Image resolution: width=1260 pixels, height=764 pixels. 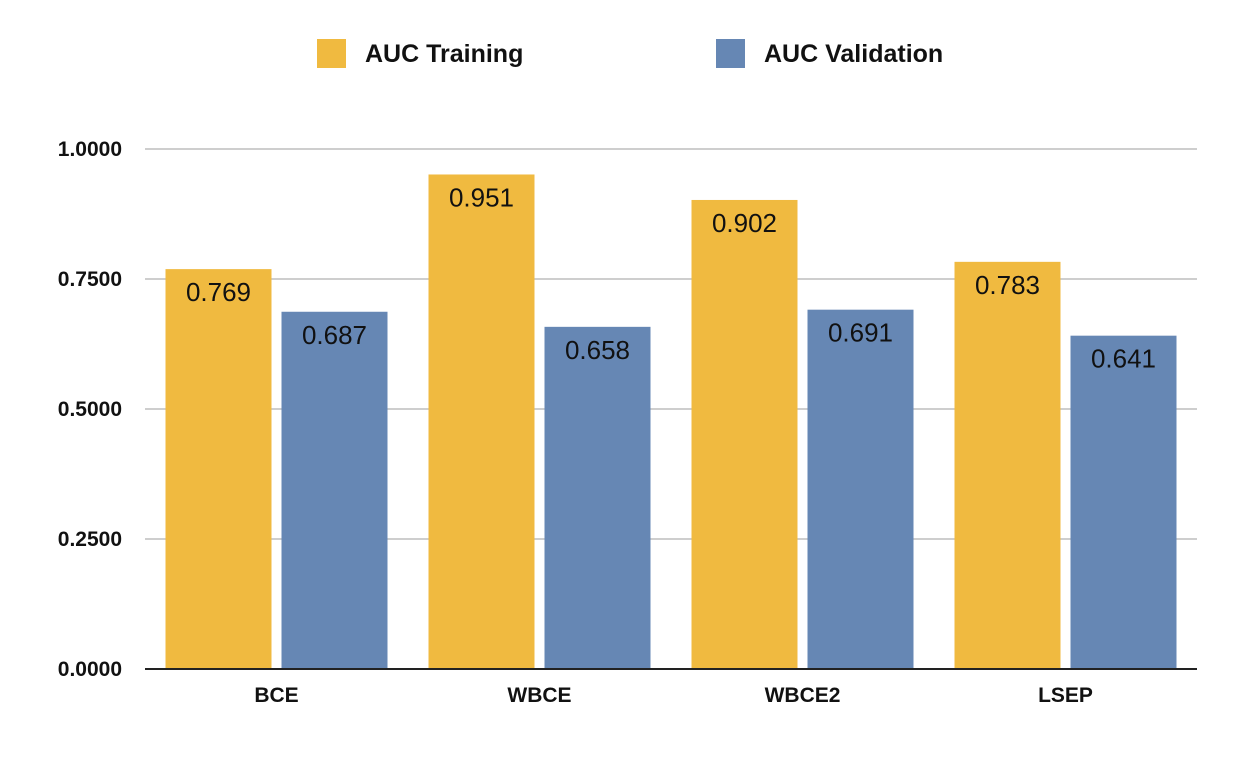 I want to click on y-tick-label: 1.0000, so click(x=90, y=149).